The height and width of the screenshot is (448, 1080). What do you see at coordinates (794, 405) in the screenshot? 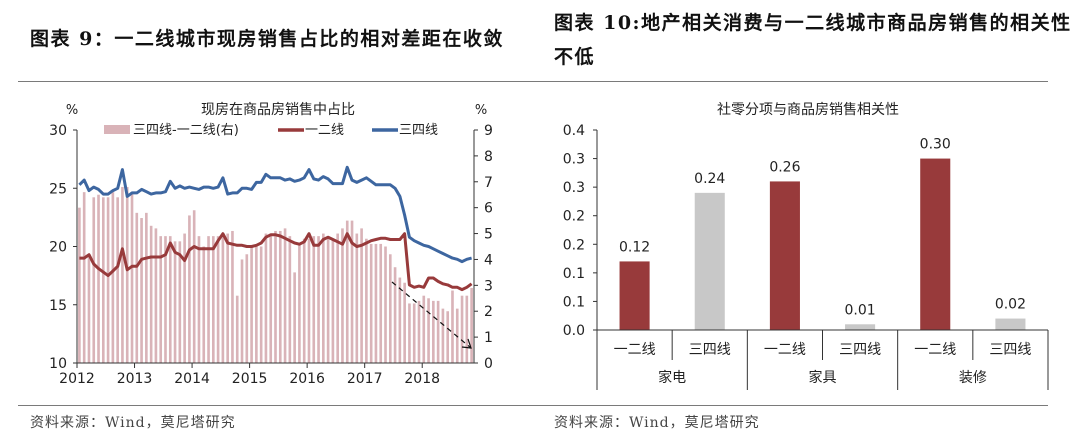
I see `figure-10-bottom-rule` at bounding box center [794, 405].